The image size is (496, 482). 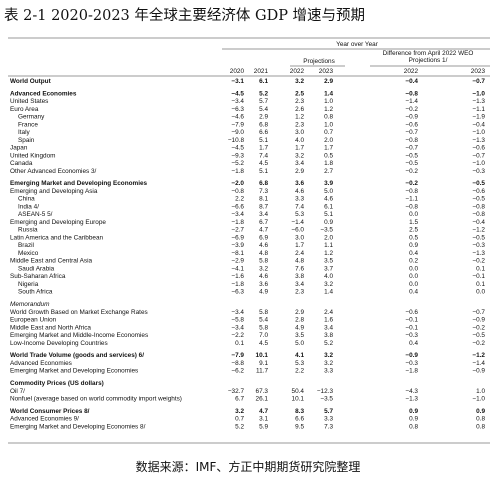 I want to click on cell-value: 50.4, so click(x=298, y=391).